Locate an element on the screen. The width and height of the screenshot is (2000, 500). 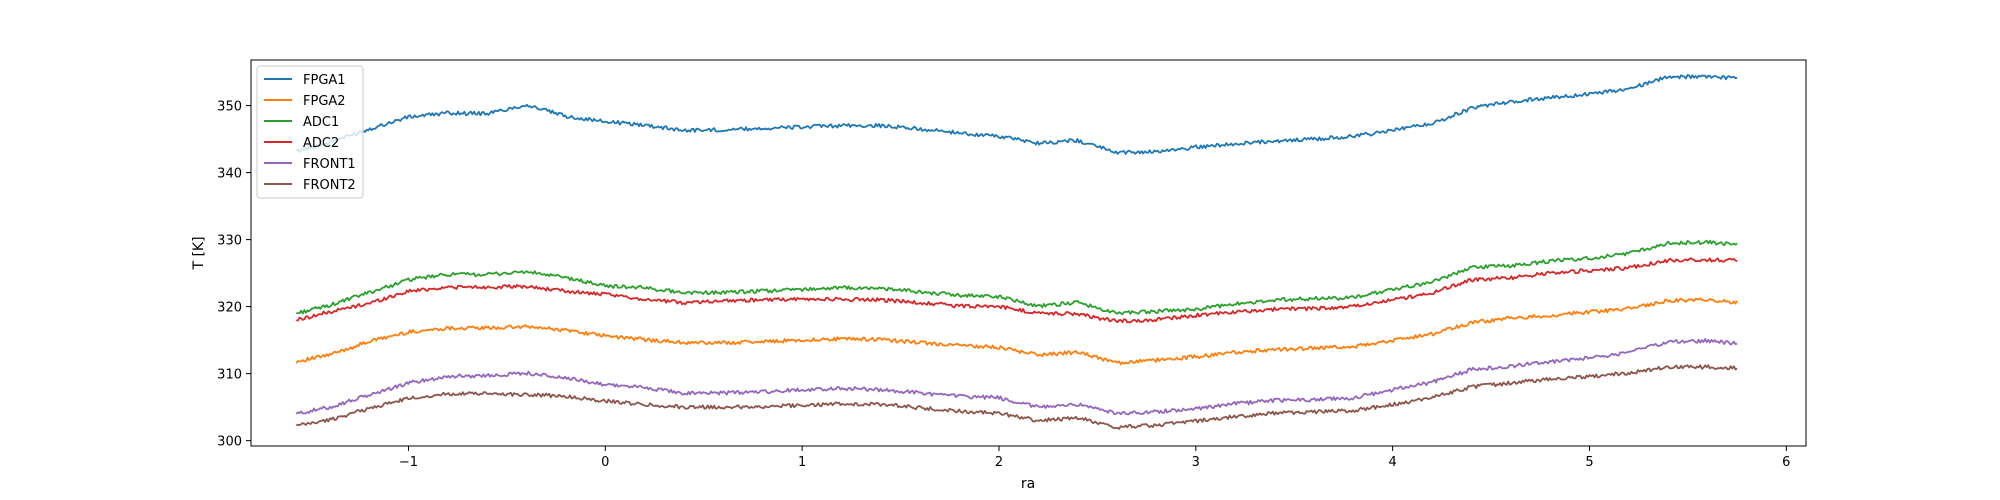
x-axis-label: ra is located at coordinates (1028, 484).